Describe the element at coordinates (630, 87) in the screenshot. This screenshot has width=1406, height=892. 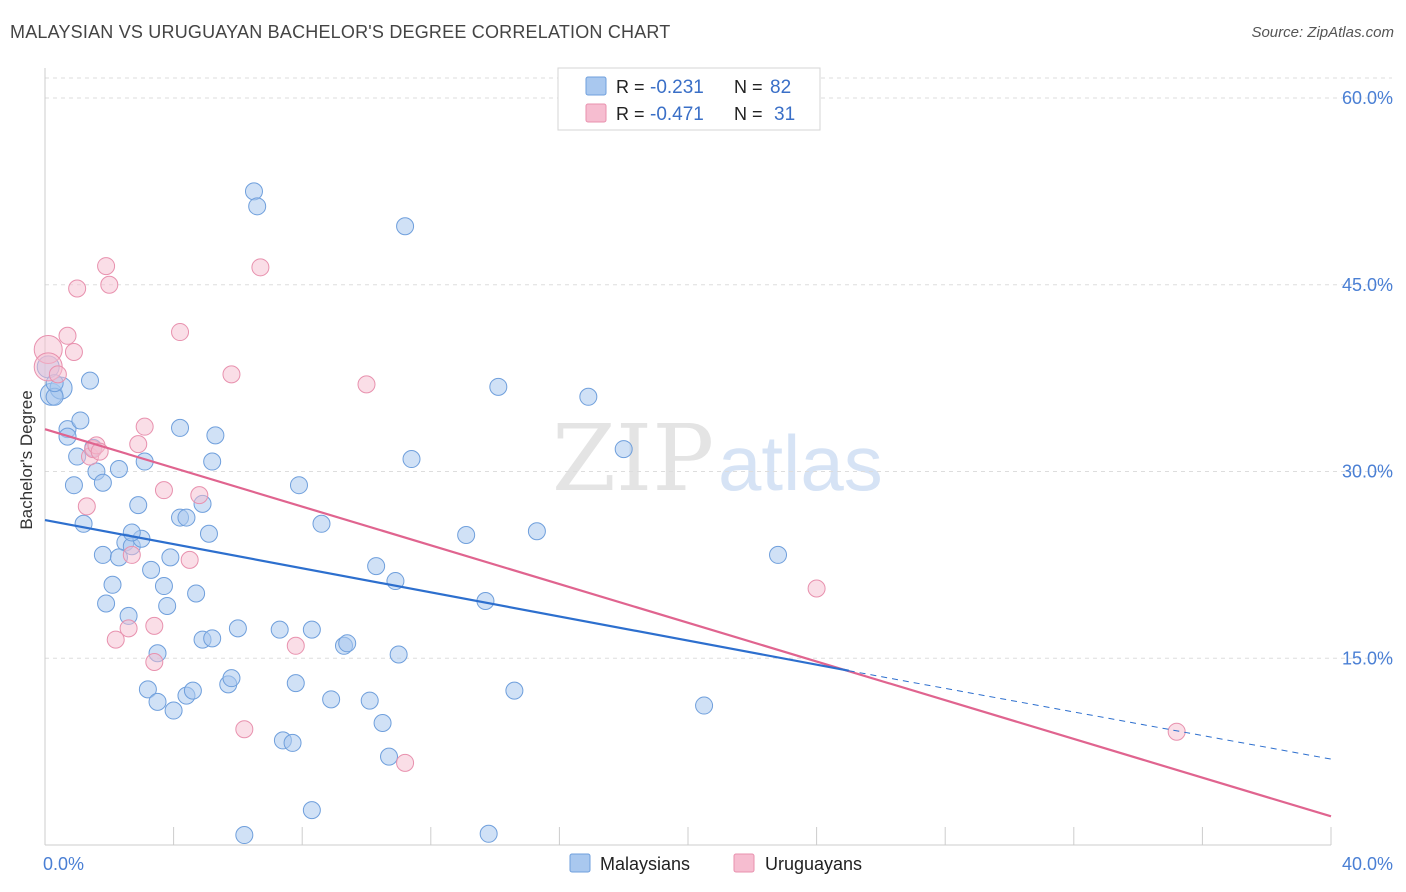
I see `legend-r-label-malaysians: R =` at that location.